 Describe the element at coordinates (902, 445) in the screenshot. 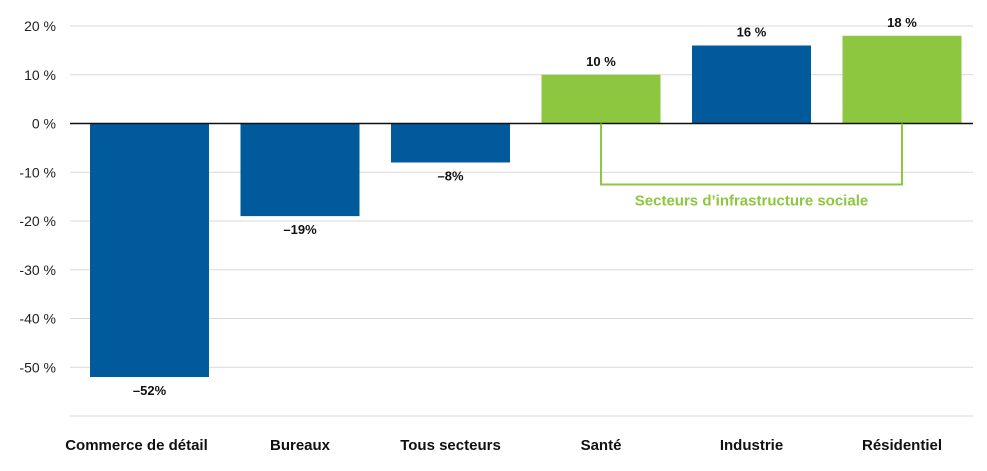

I see `category-label: Résidentiel` at that location.